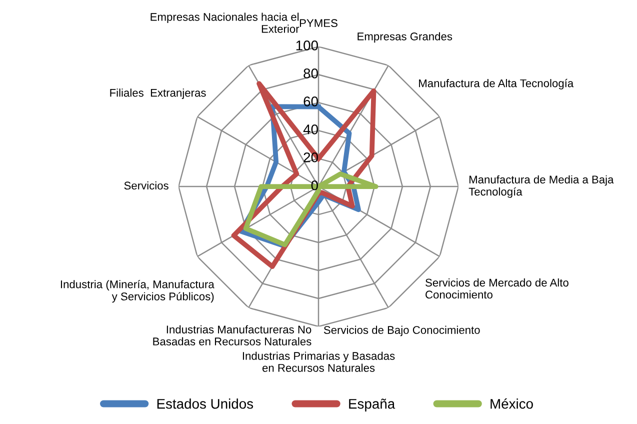 Image resolution: width=637 pixels, height=424 pixels. Describe the element at coordinates (497, 288) in the screenshot. I see `spoke-label: Servicios de Mercado de Alto Conocimiento` at that location.